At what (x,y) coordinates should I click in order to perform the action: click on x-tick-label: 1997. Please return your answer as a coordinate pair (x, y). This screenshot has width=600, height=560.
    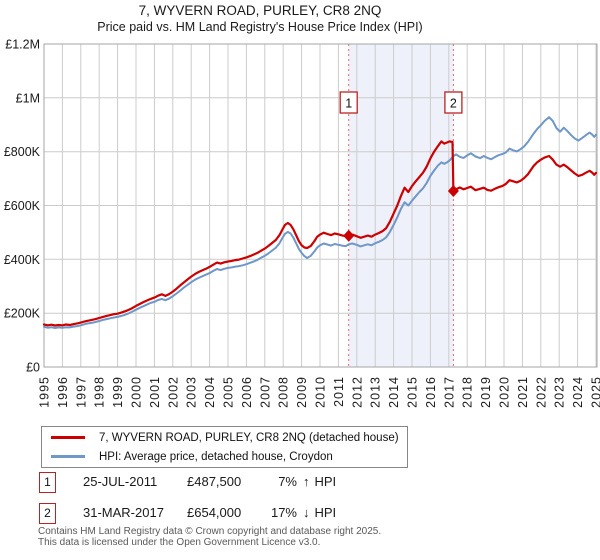
    Looking at the image, I should click on (81, 392).